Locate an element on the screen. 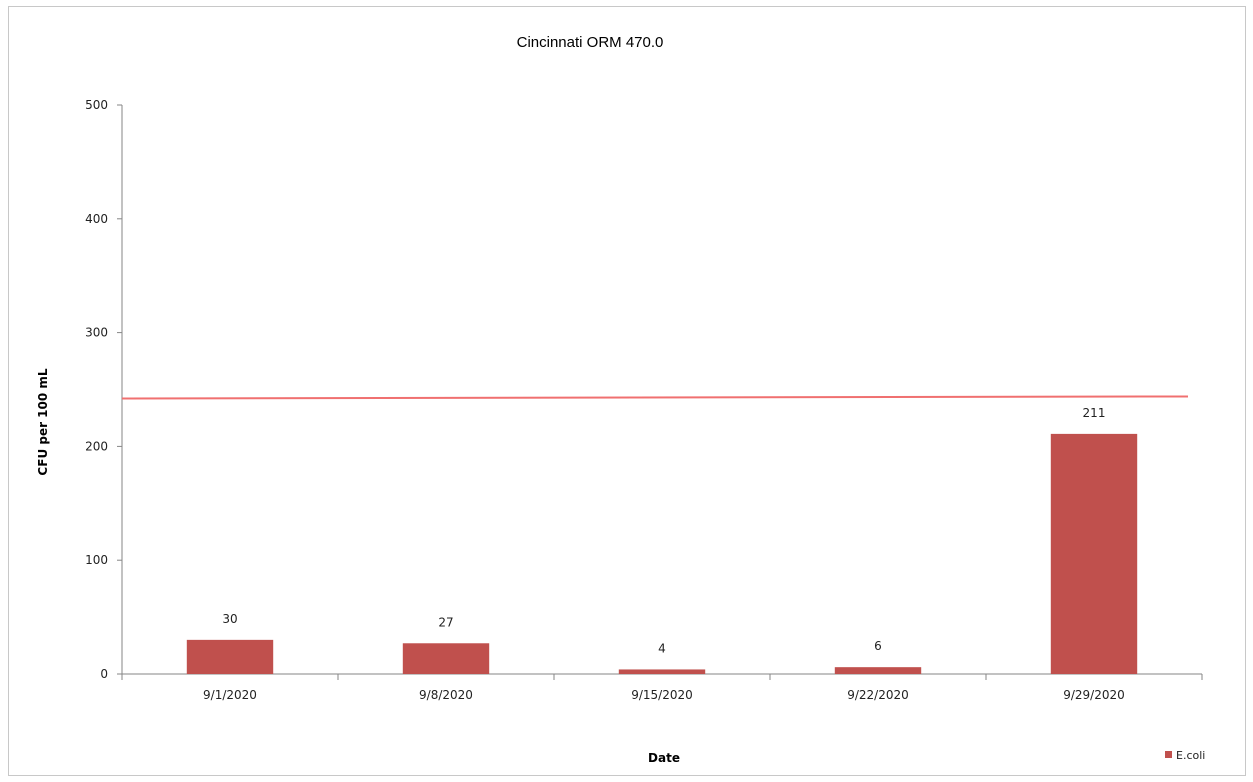  data-label: 6 is located at coordinates (878, 646).